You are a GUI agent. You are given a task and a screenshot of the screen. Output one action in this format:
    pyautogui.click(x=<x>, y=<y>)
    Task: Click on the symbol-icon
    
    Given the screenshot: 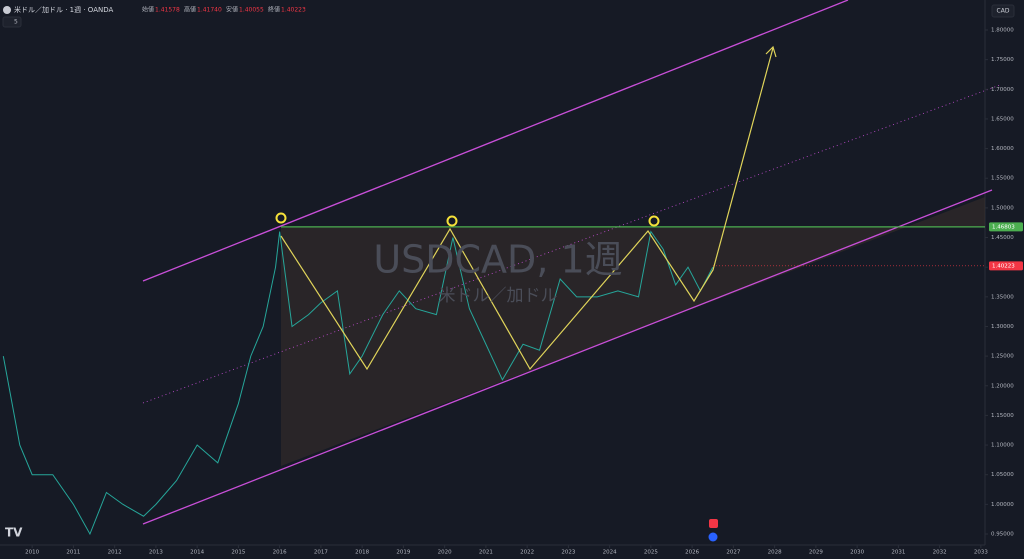 What is the action you would take?
    pyautogui.click(x=7, y=10)
    